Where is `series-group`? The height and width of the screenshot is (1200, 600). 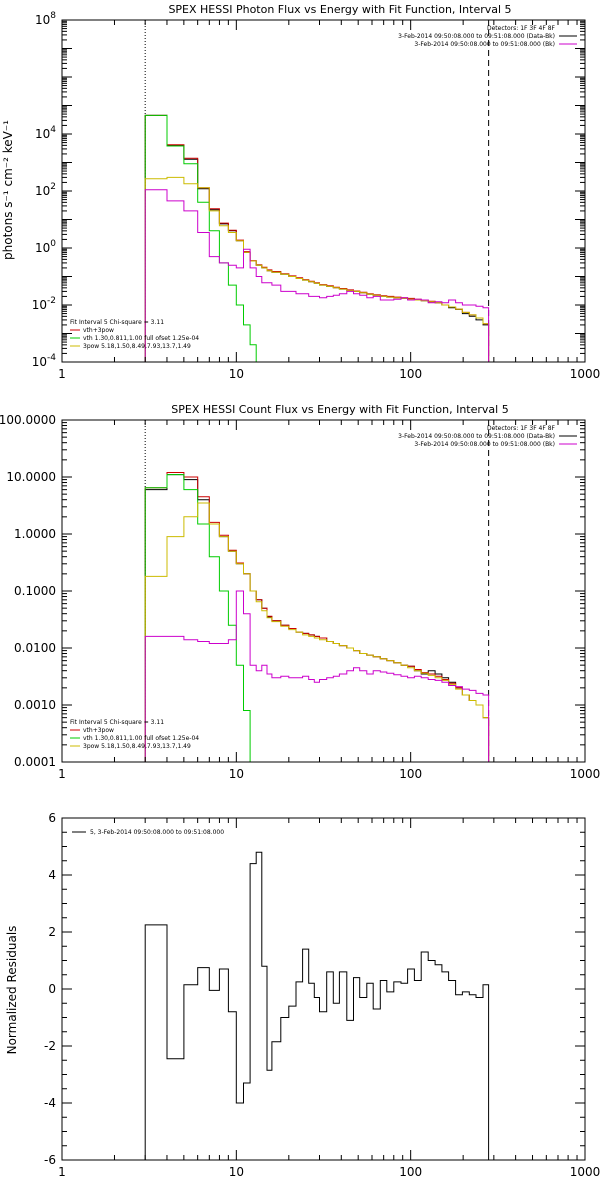 series-group is located at coordinates (317, 1005).